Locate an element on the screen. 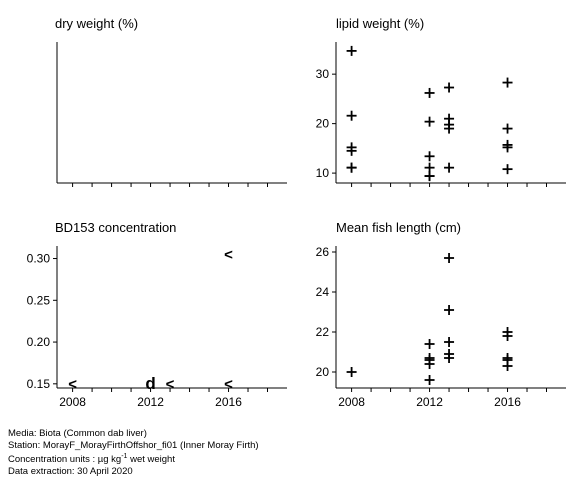 Image resolution: width=580 pixels, height=480 pixels. y-tick-label: 26 is located at coordinates (323, 252).